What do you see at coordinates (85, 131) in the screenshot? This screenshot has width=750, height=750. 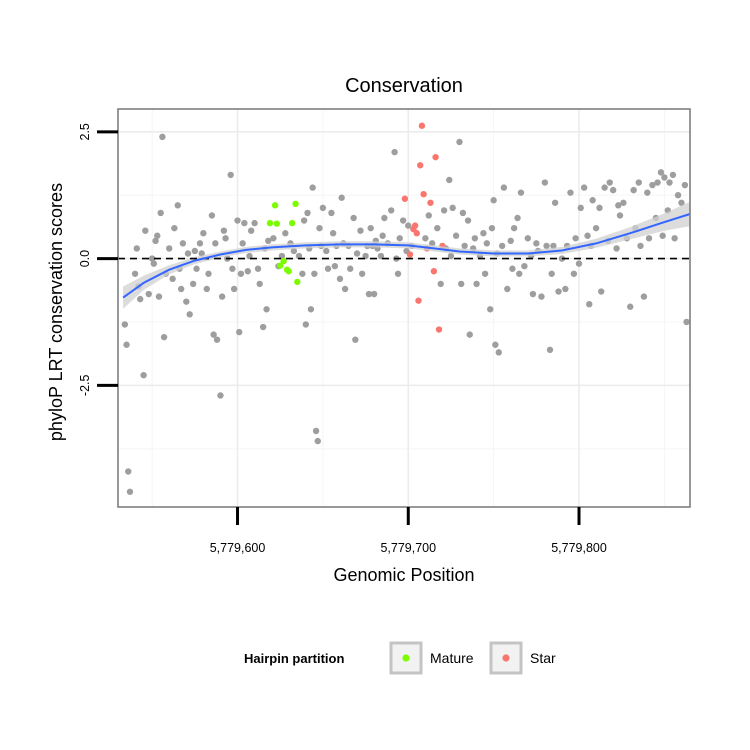 I see `y-tick-label: 2.5` at bounding box center [85, 131].